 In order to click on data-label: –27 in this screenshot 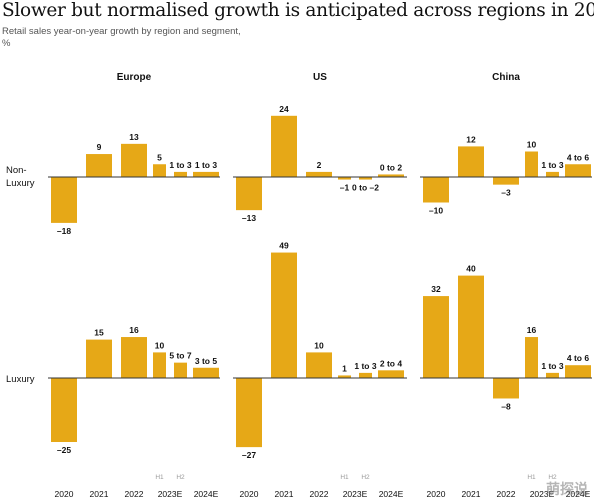, I will do `click(249, 455)`.